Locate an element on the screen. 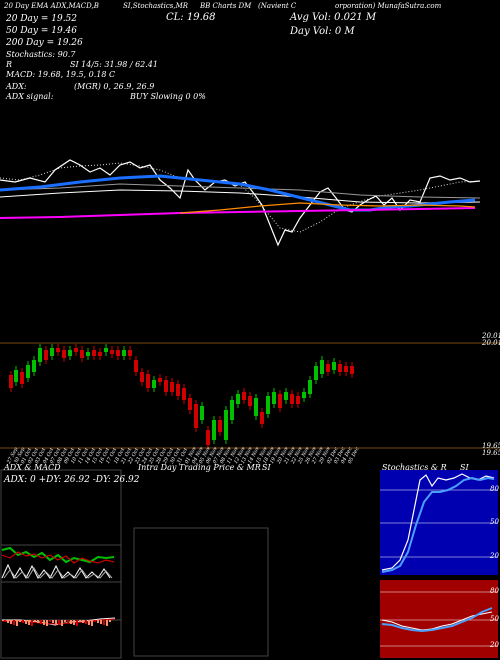 The height and width of the screenshot is (660, 500). ema-magenta-line is located at coordinates (238, 213).